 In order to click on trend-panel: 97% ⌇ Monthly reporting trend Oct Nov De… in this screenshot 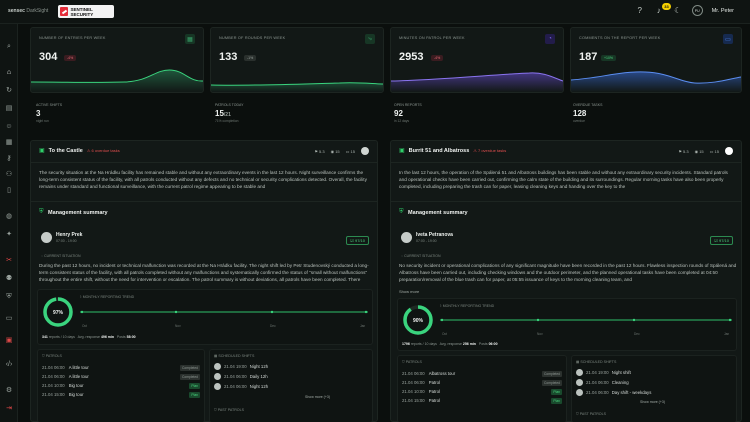, I will do `click(205, 317)`.